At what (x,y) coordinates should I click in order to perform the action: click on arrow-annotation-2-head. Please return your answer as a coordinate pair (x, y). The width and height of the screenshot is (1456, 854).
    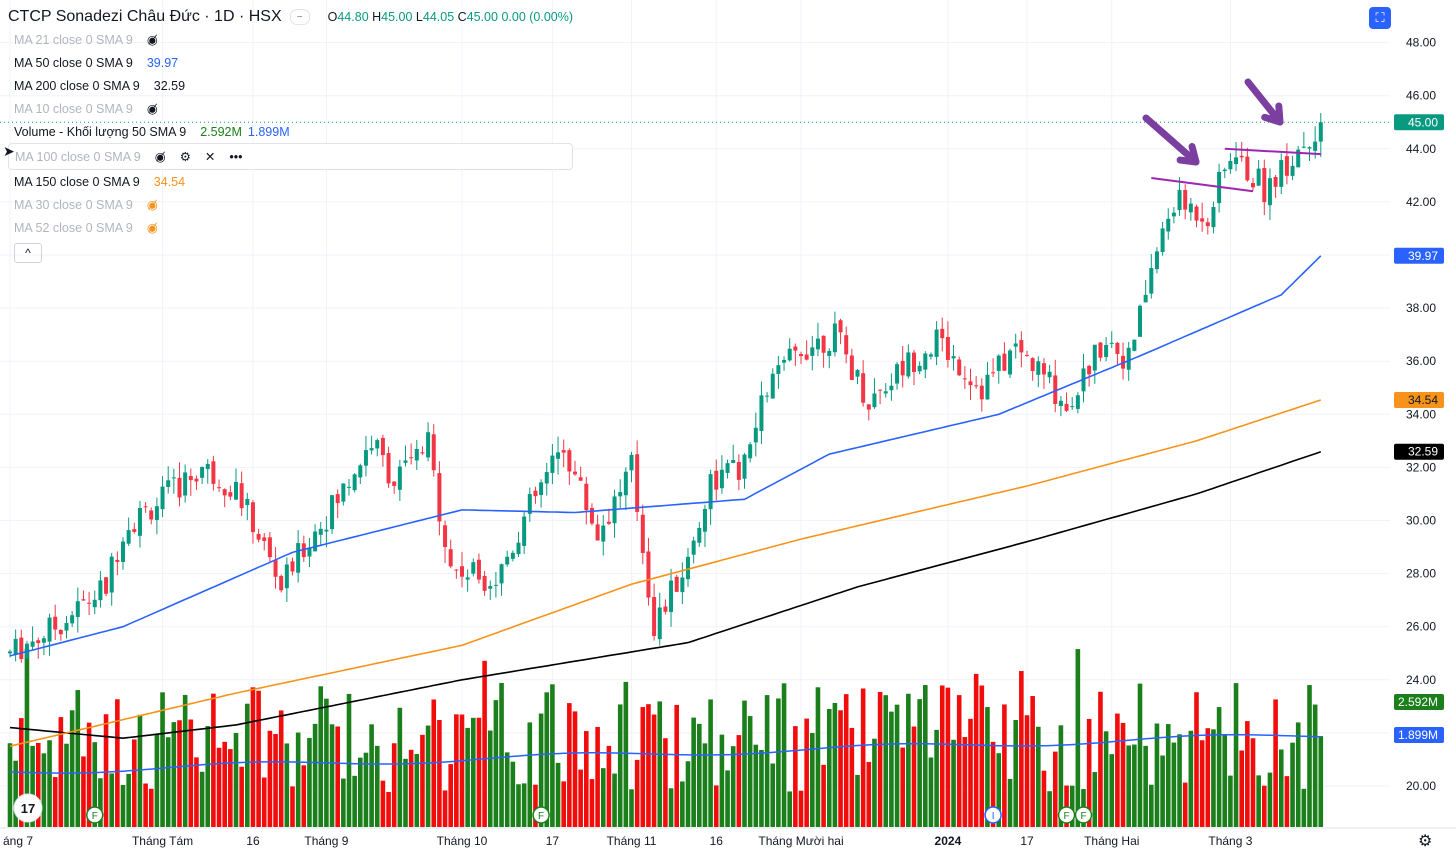
    Looking at the image, I should click on (1272, 114).